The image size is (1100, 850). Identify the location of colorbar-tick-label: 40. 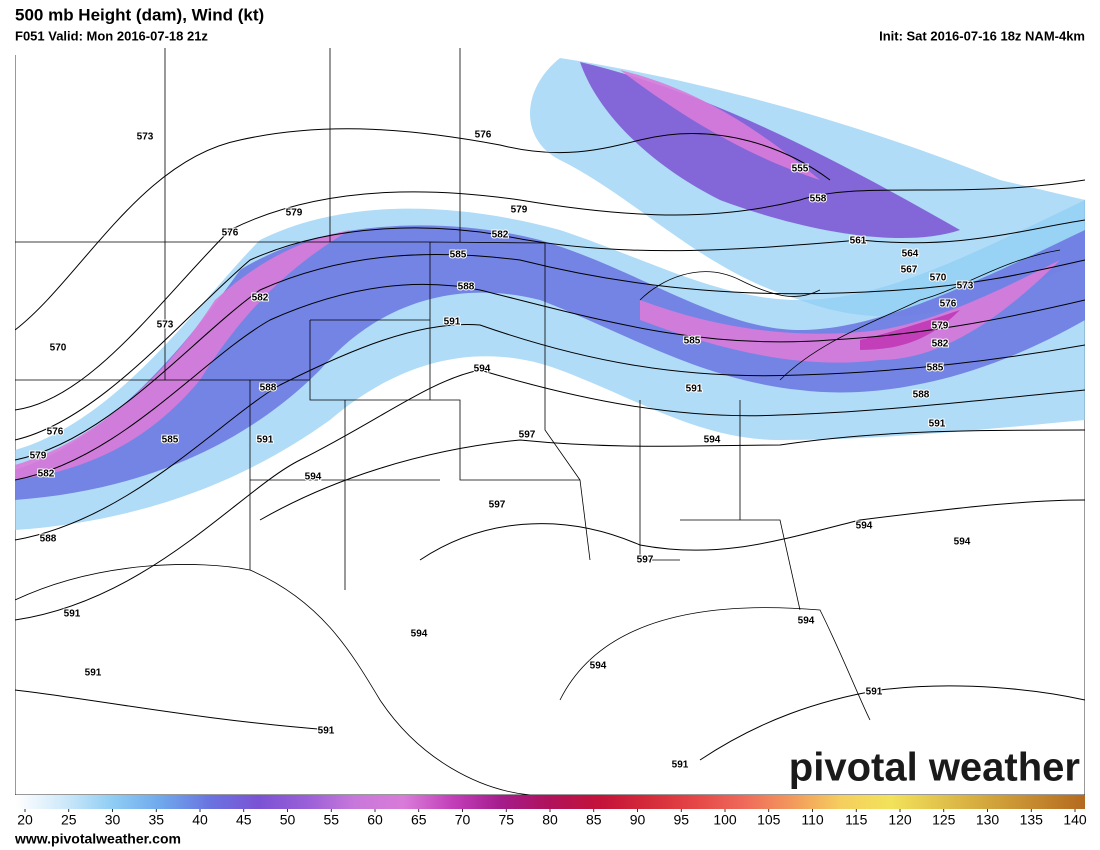
(200, 820).